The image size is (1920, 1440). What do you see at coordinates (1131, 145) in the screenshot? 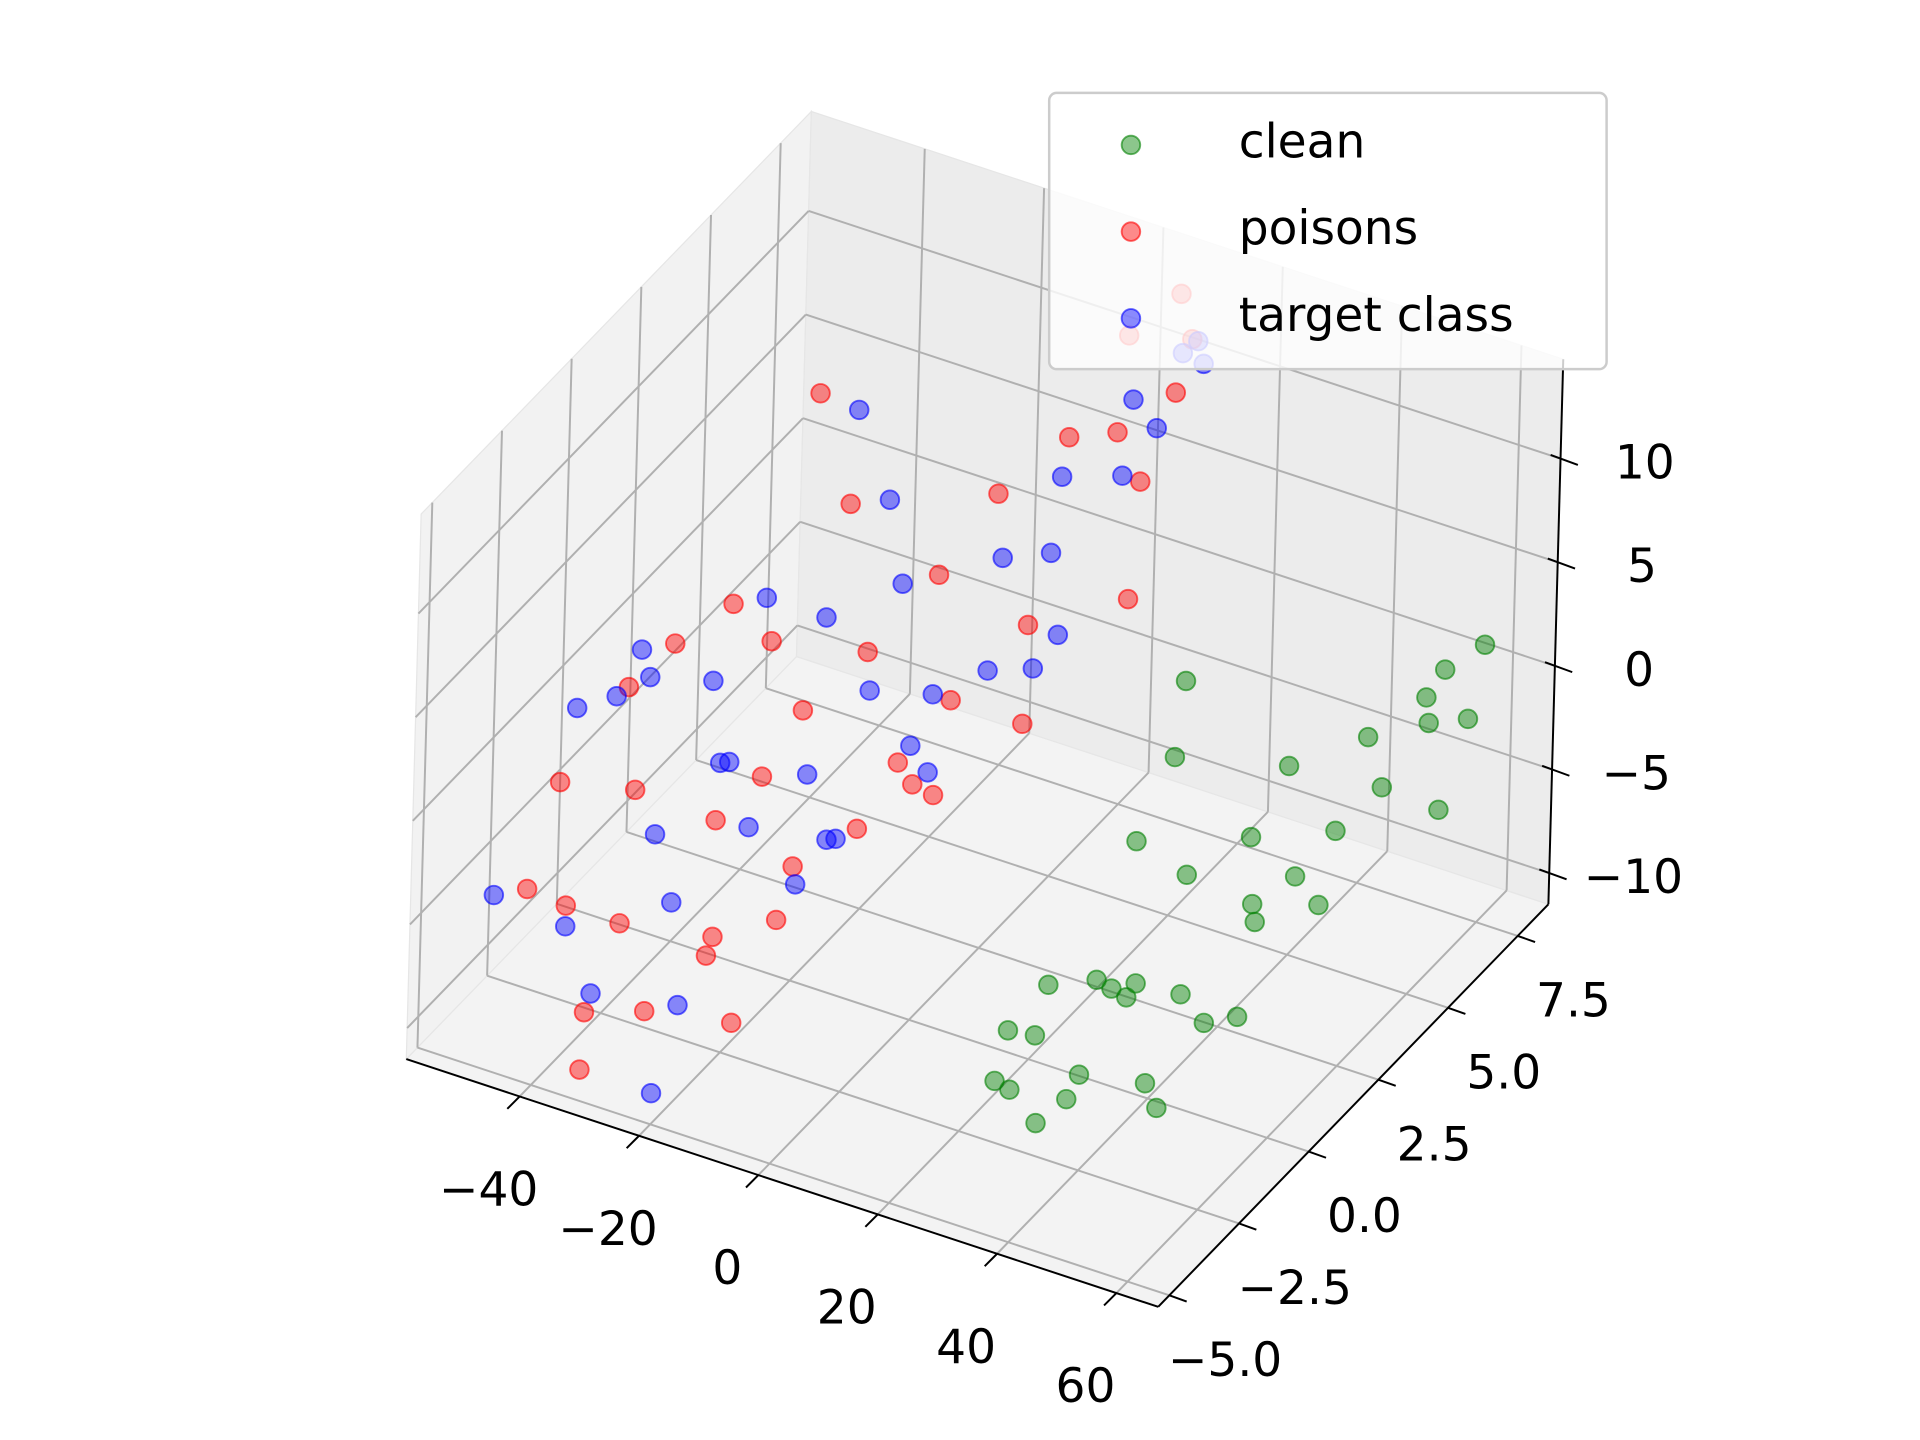
I see `legend-marker` at bounding box center [1131, 145].